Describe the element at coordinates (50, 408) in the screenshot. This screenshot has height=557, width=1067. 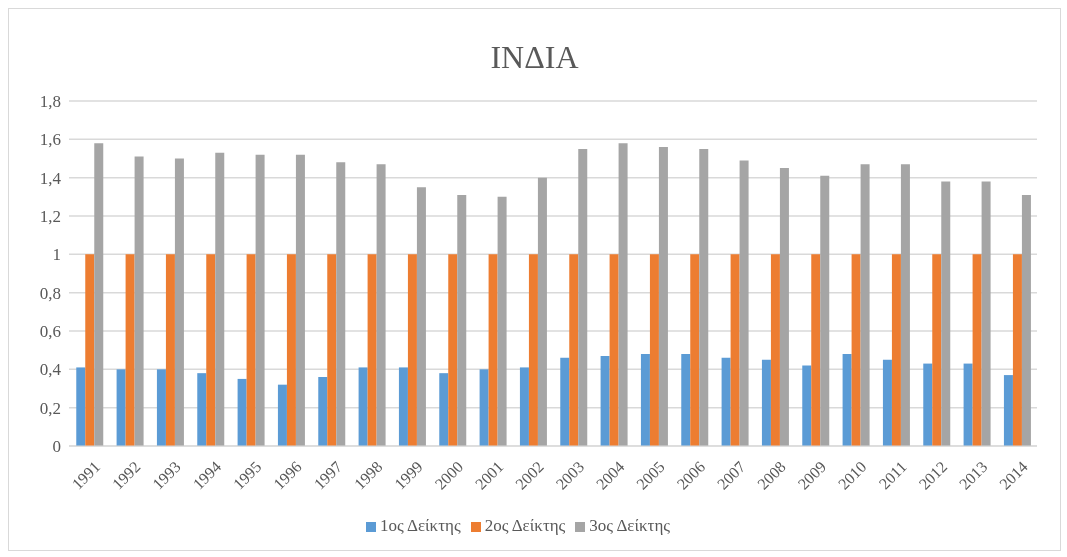
I see `y-tick-label: 0,2` at that location.